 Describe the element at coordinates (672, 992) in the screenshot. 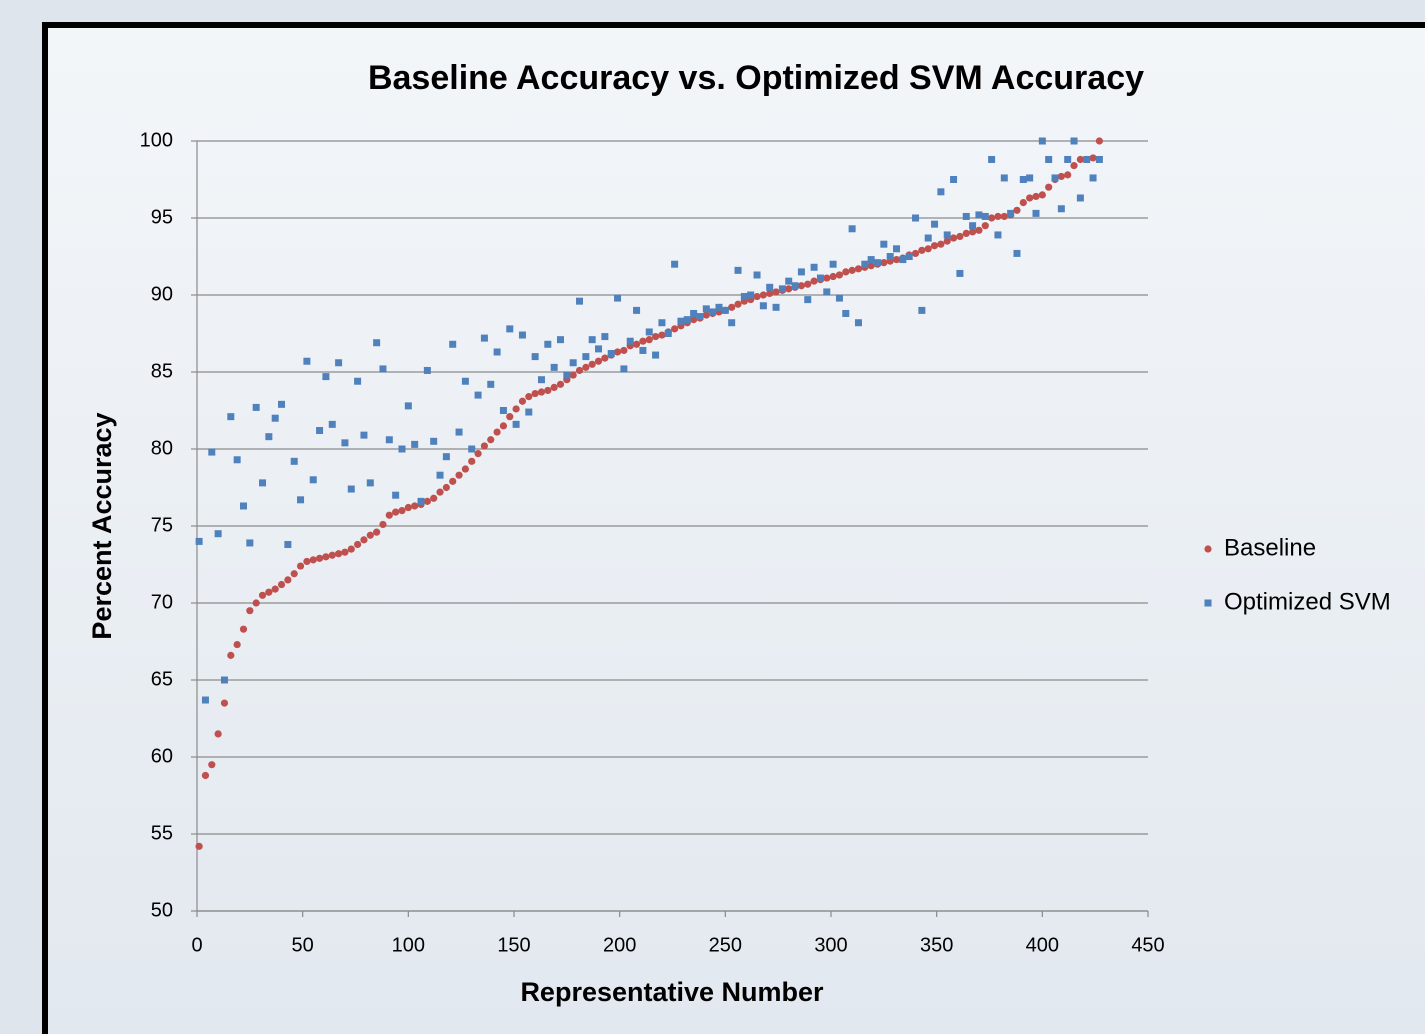

I see `x-axis-title: Representative Number` at that location.